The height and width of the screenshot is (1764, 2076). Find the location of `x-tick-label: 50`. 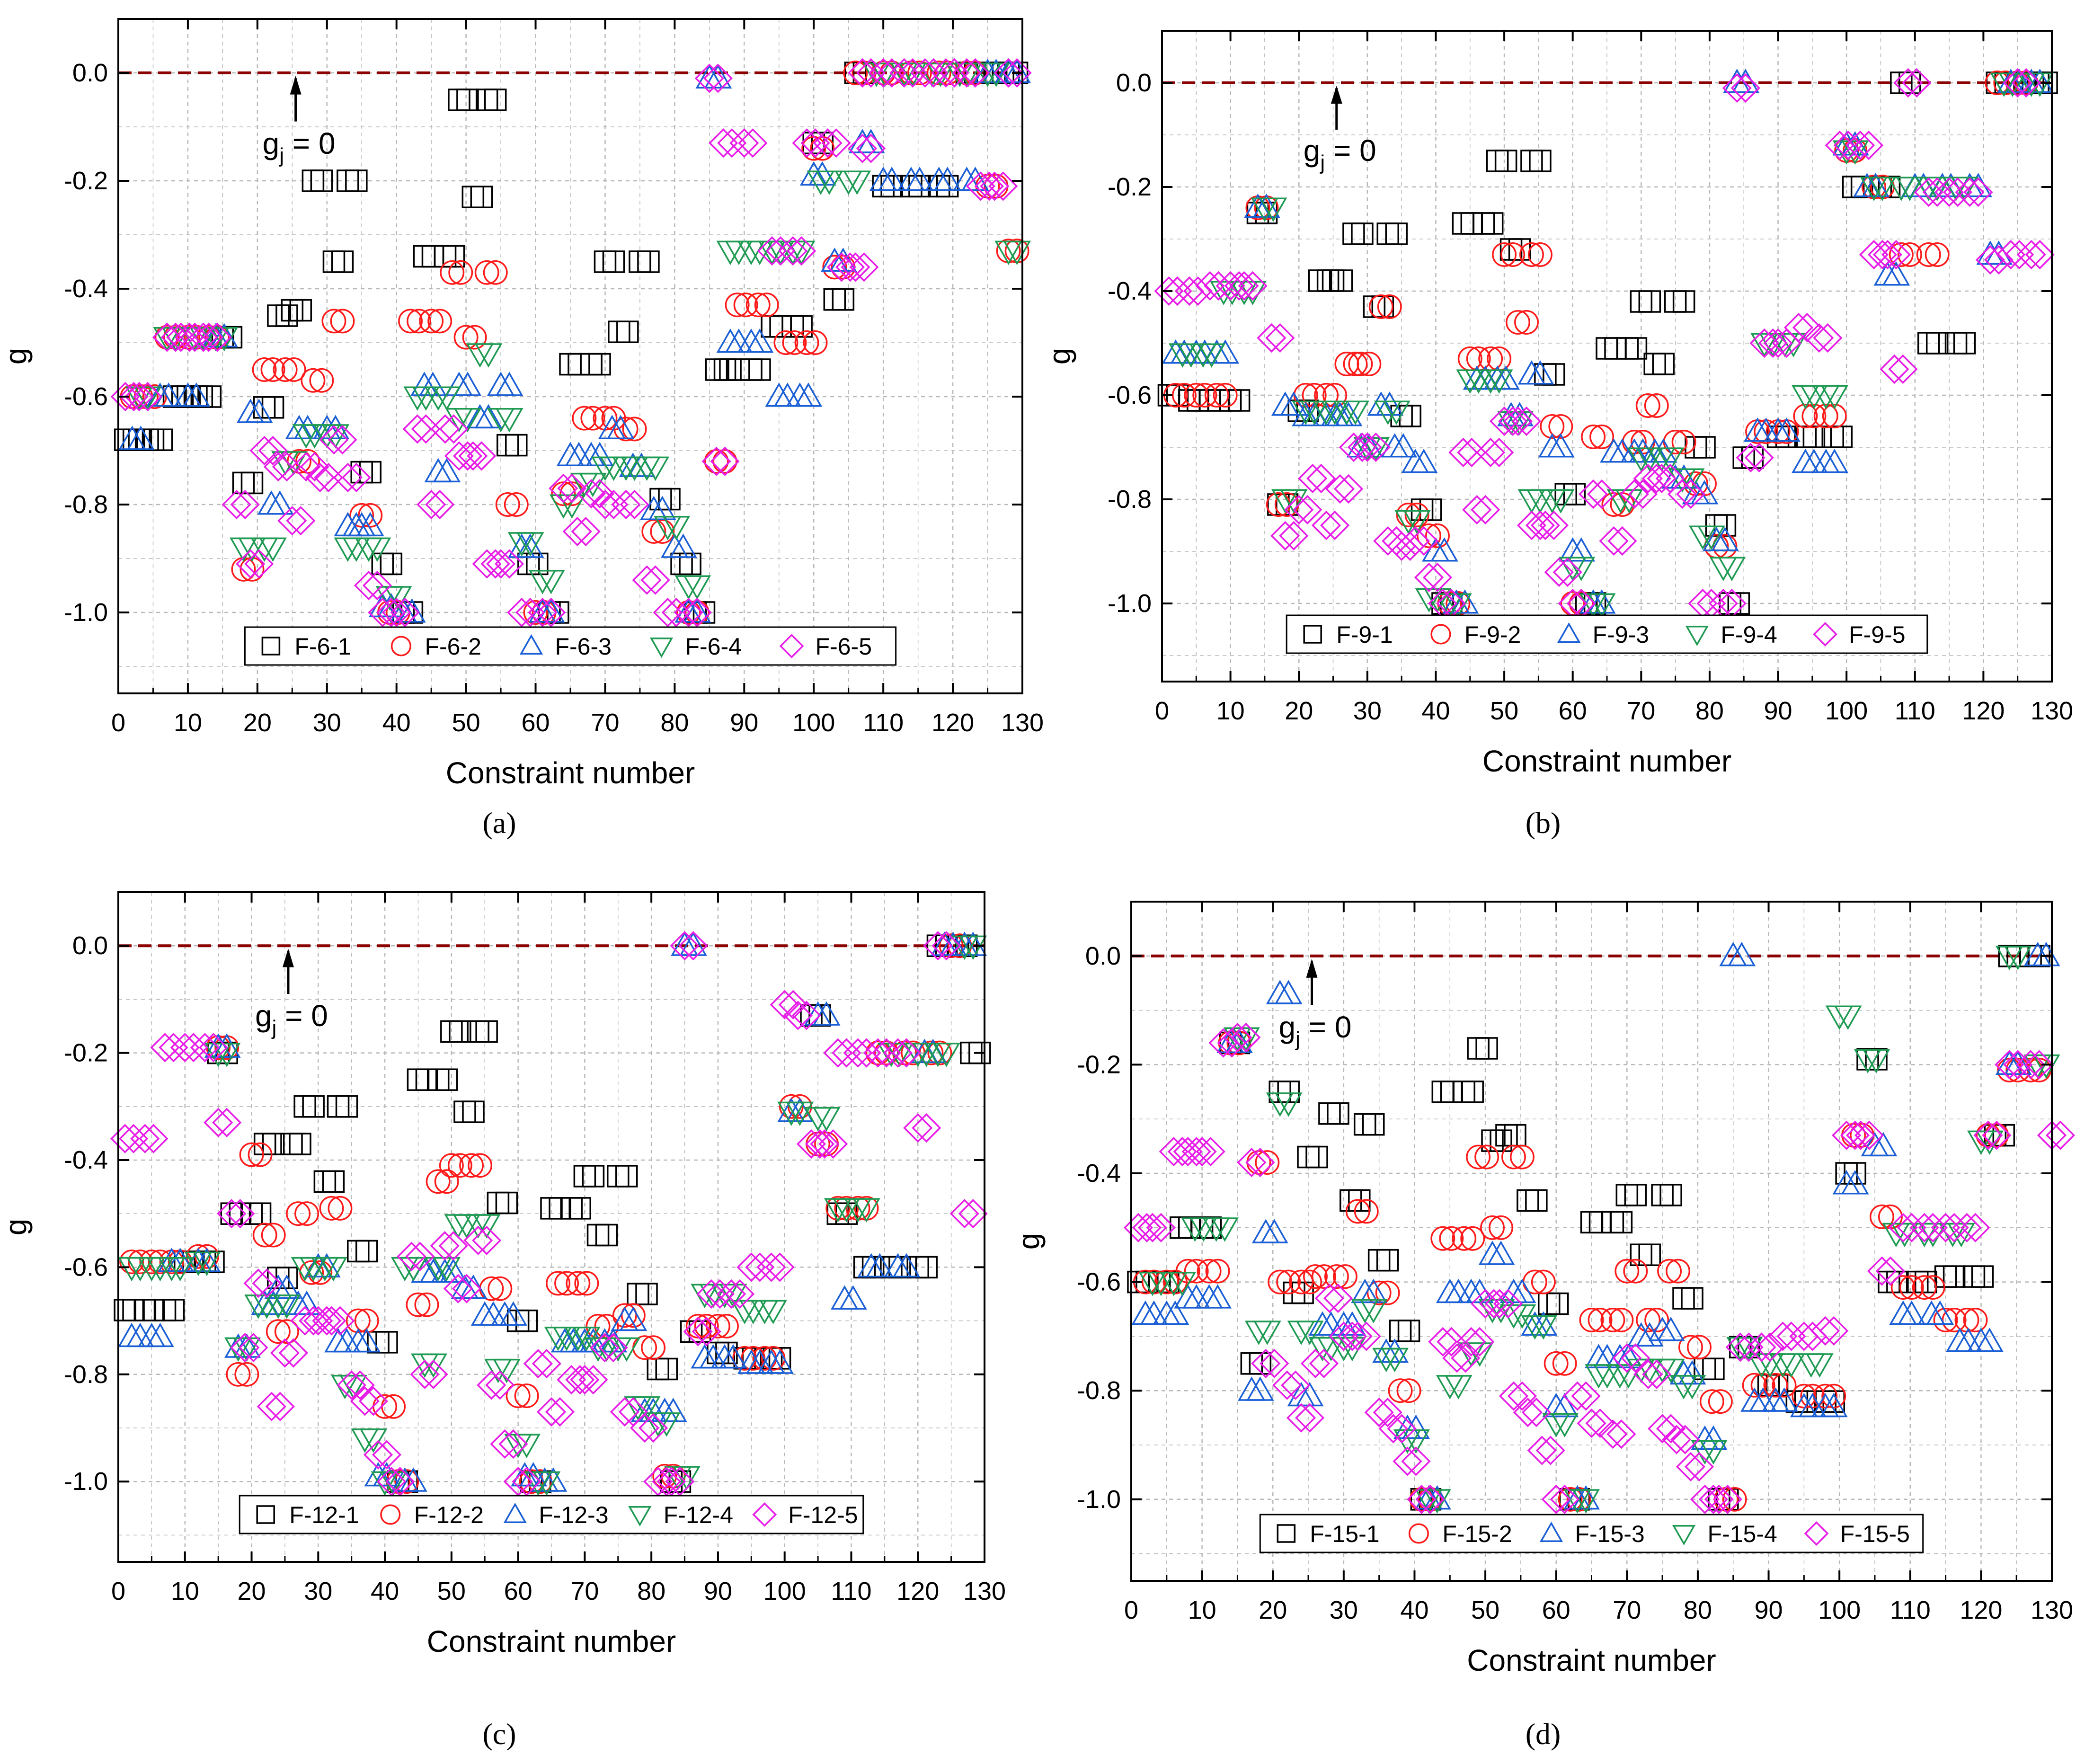

x-tick-label: 50 is located at coordinates (1504, 711).